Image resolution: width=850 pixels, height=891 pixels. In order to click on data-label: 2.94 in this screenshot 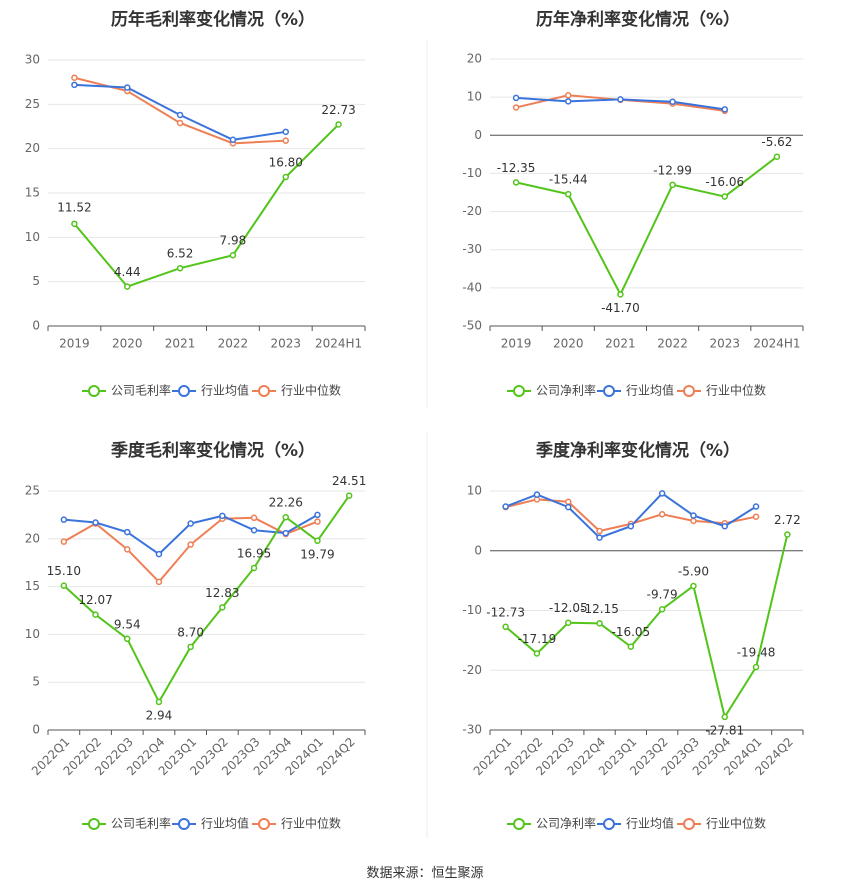, I will do `click(159, 715)`.